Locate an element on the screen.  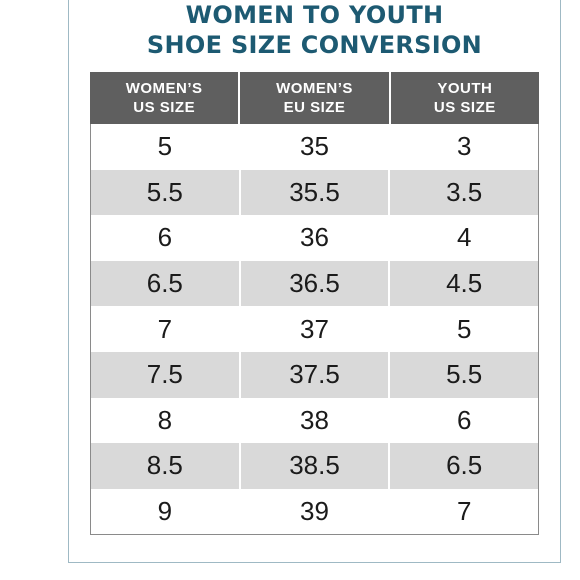
table-cell: 35 is located at coordinates (316, 147).